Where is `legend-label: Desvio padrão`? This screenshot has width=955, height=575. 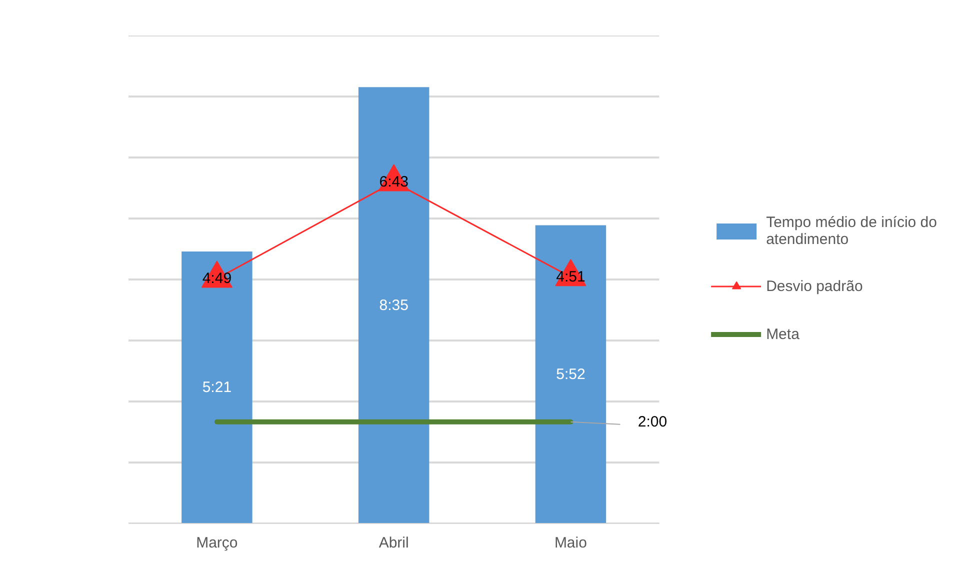
legend-label: Desvio padrão is located at coordinates (814, 286).